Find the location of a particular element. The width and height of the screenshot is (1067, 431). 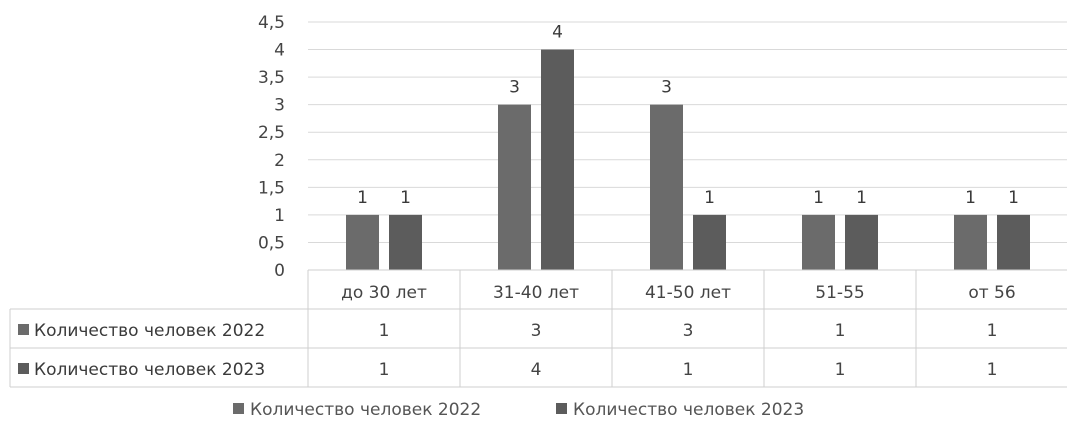

y-tick-label: 2 is located at coordinates (279, 161).